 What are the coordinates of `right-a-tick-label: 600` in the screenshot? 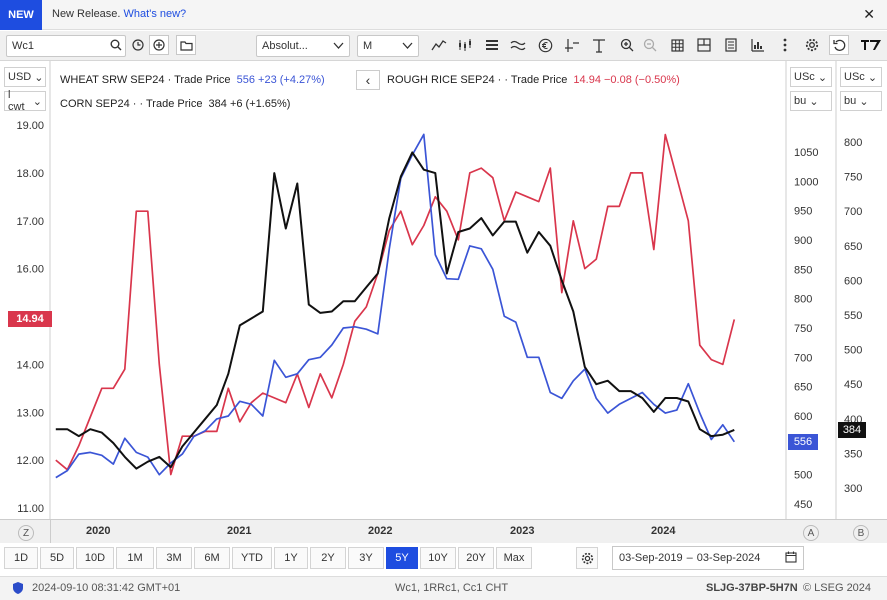 It's located at (803, 417).